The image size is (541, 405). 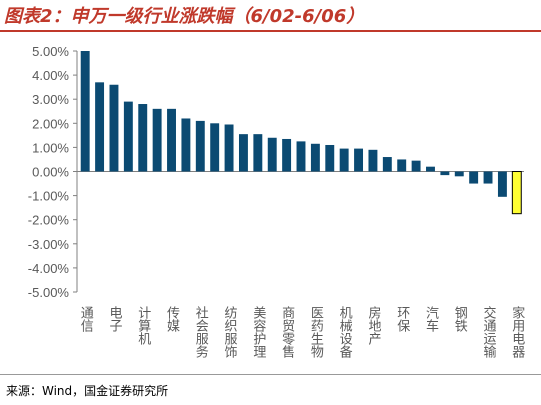 I want to click on x-category-label: 机械设备, so click(x=345, y=332).